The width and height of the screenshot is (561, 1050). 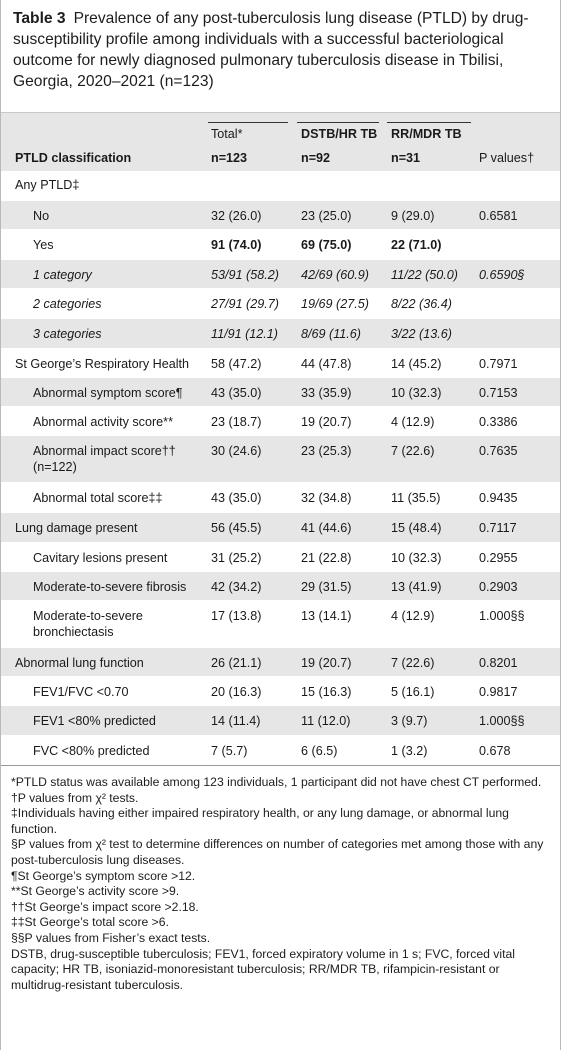 What do you see at coordinates (103, 875) in the screenshot?
I see `footnote: ¶St George’s symptom score >12.` at bounding box center [103, 875].